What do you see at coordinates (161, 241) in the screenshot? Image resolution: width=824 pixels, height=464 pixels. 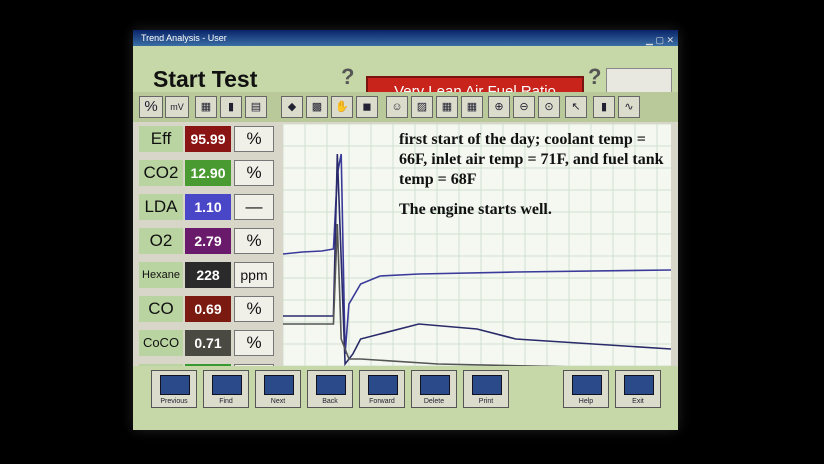 I see `reading-label: O2` at bounding box center [161, 241].